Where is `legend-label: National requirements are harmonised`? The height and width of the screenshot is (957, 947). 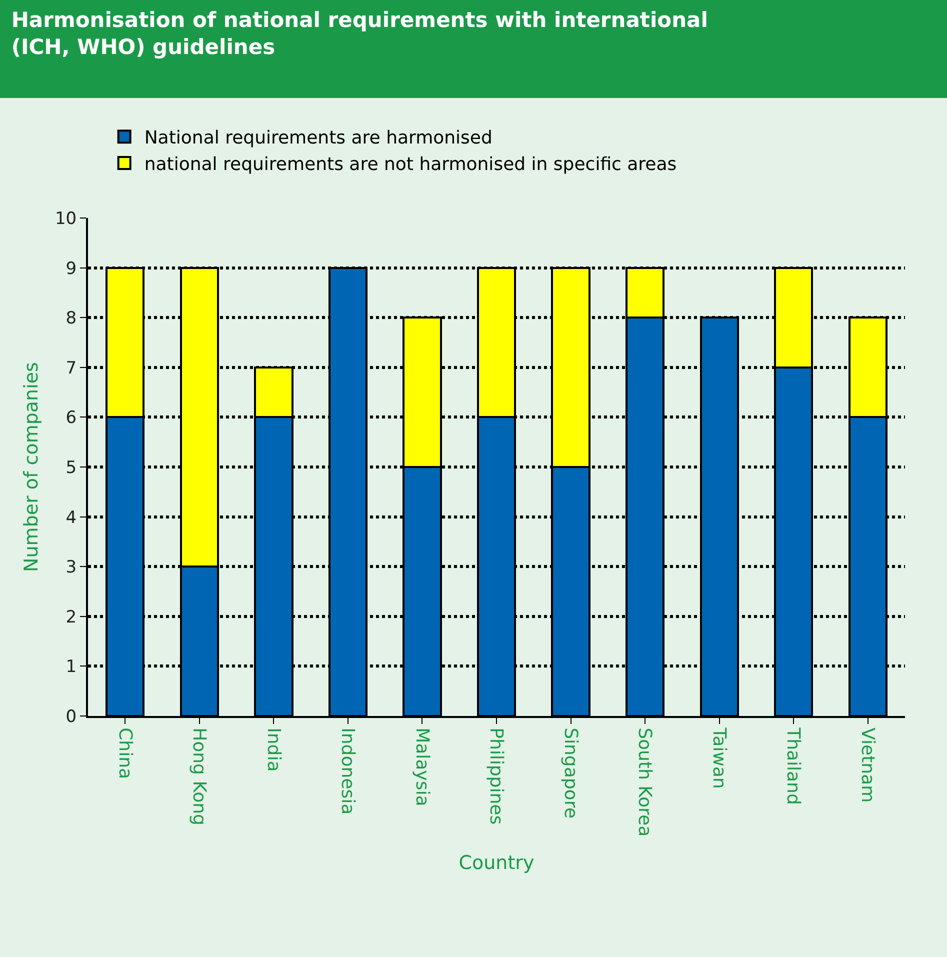 legend-label: National requirements are harmonised is located at coordinates (318, 138).